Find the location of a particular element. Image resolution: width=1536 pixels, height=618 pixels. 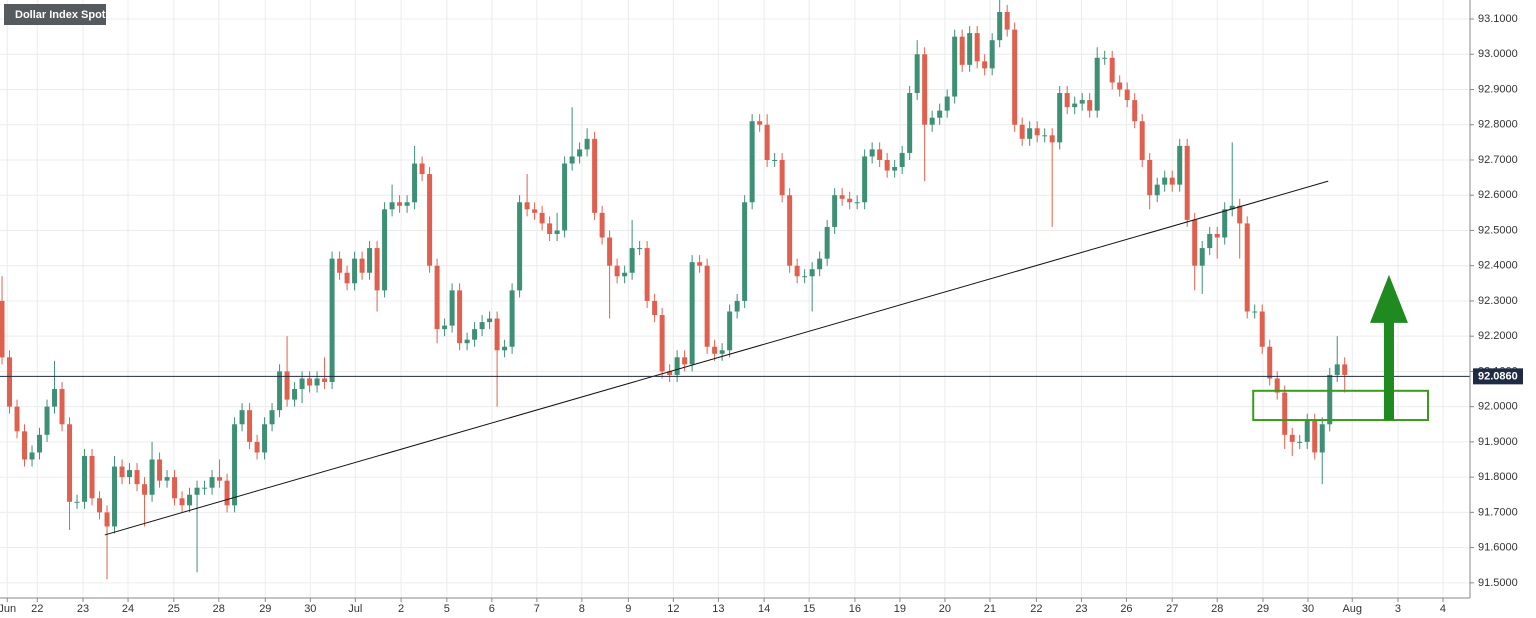

x-tick-label: 13 is located at coordinates (718, 609).